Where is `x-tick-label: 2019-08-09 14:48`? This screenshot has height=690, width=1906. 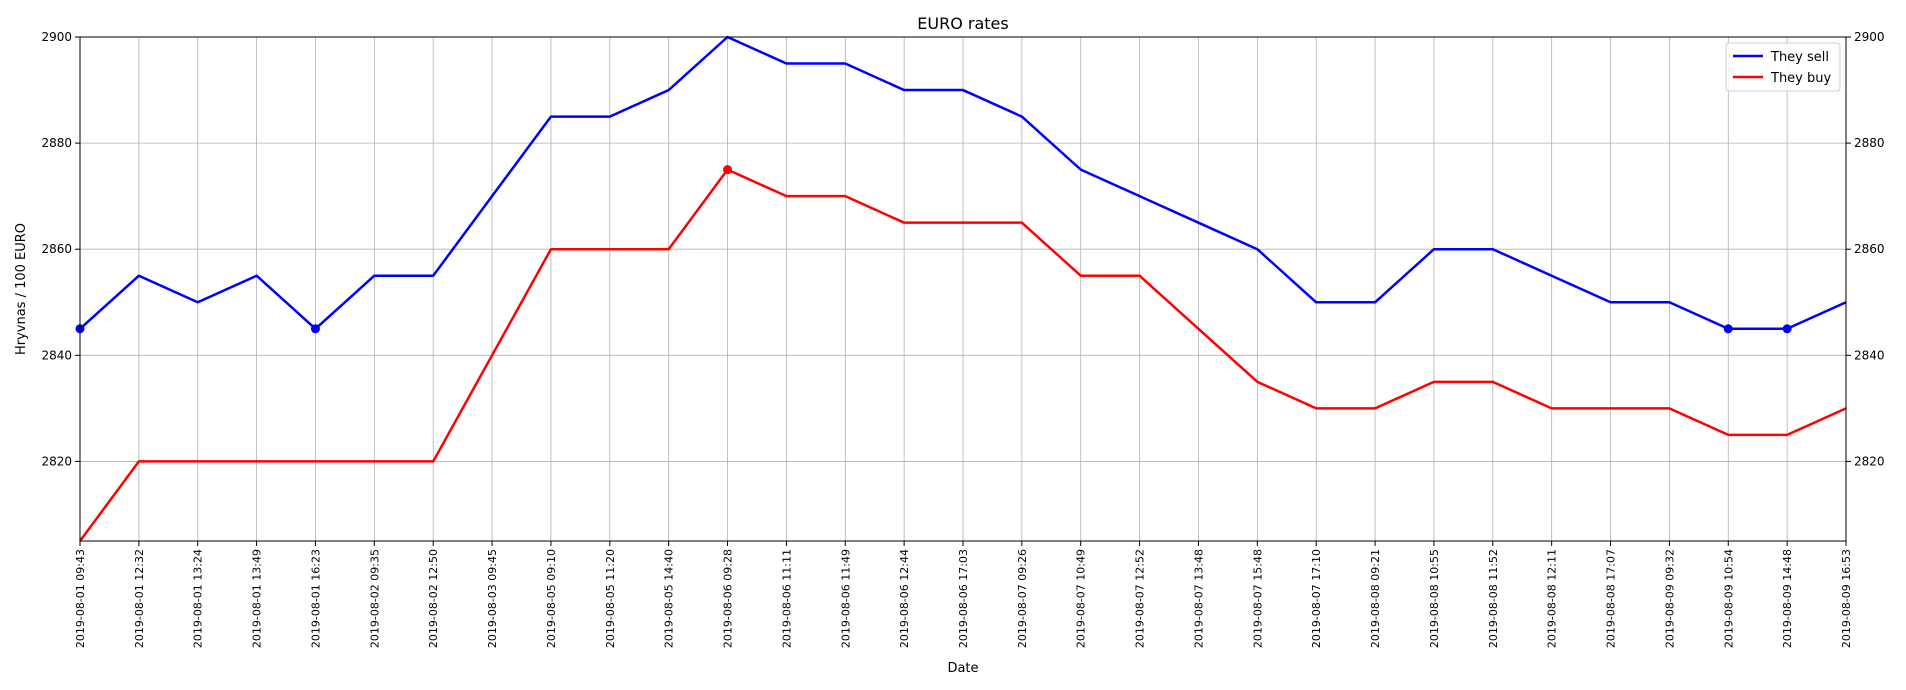 x-tick-label: 2019-08-09 14:48 is located at coordinates (1787, 598).